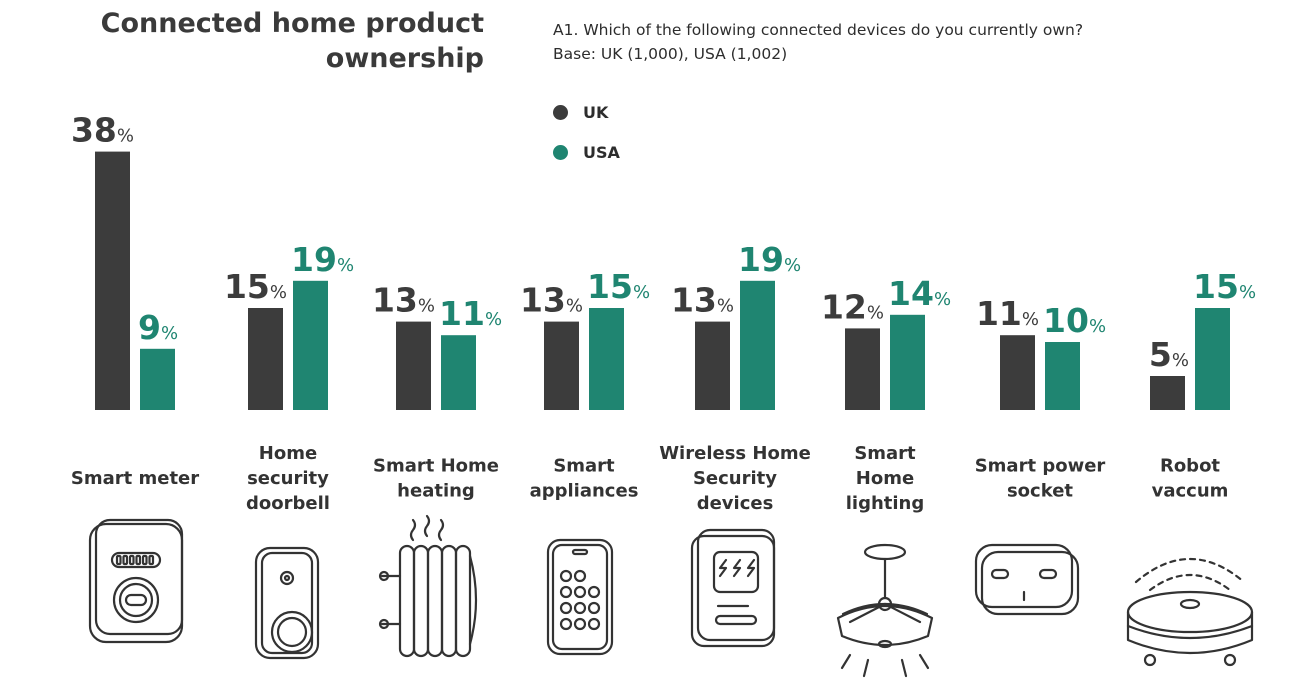 The image size is (1305, 688). What do you see at coordinates (287, 603) in the screenshot?
I see `doorbell-icon` at bounding box center [287, 603].